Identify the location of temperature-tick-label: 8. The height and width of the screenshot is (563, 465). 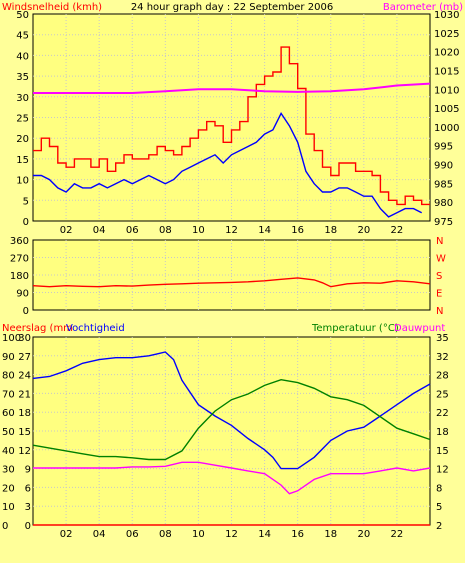
(439, 488).